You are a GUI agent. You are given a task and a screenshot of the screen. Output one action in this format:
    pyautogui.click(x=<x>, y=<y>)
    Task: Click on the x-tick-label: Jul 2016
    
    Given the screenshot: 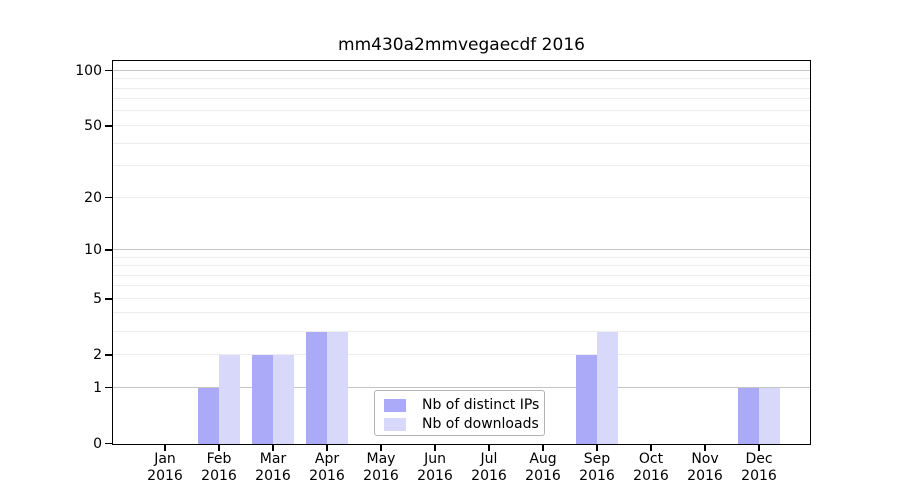 What is the action you would take?
    pyautogui.click(x=489, y=468)
    